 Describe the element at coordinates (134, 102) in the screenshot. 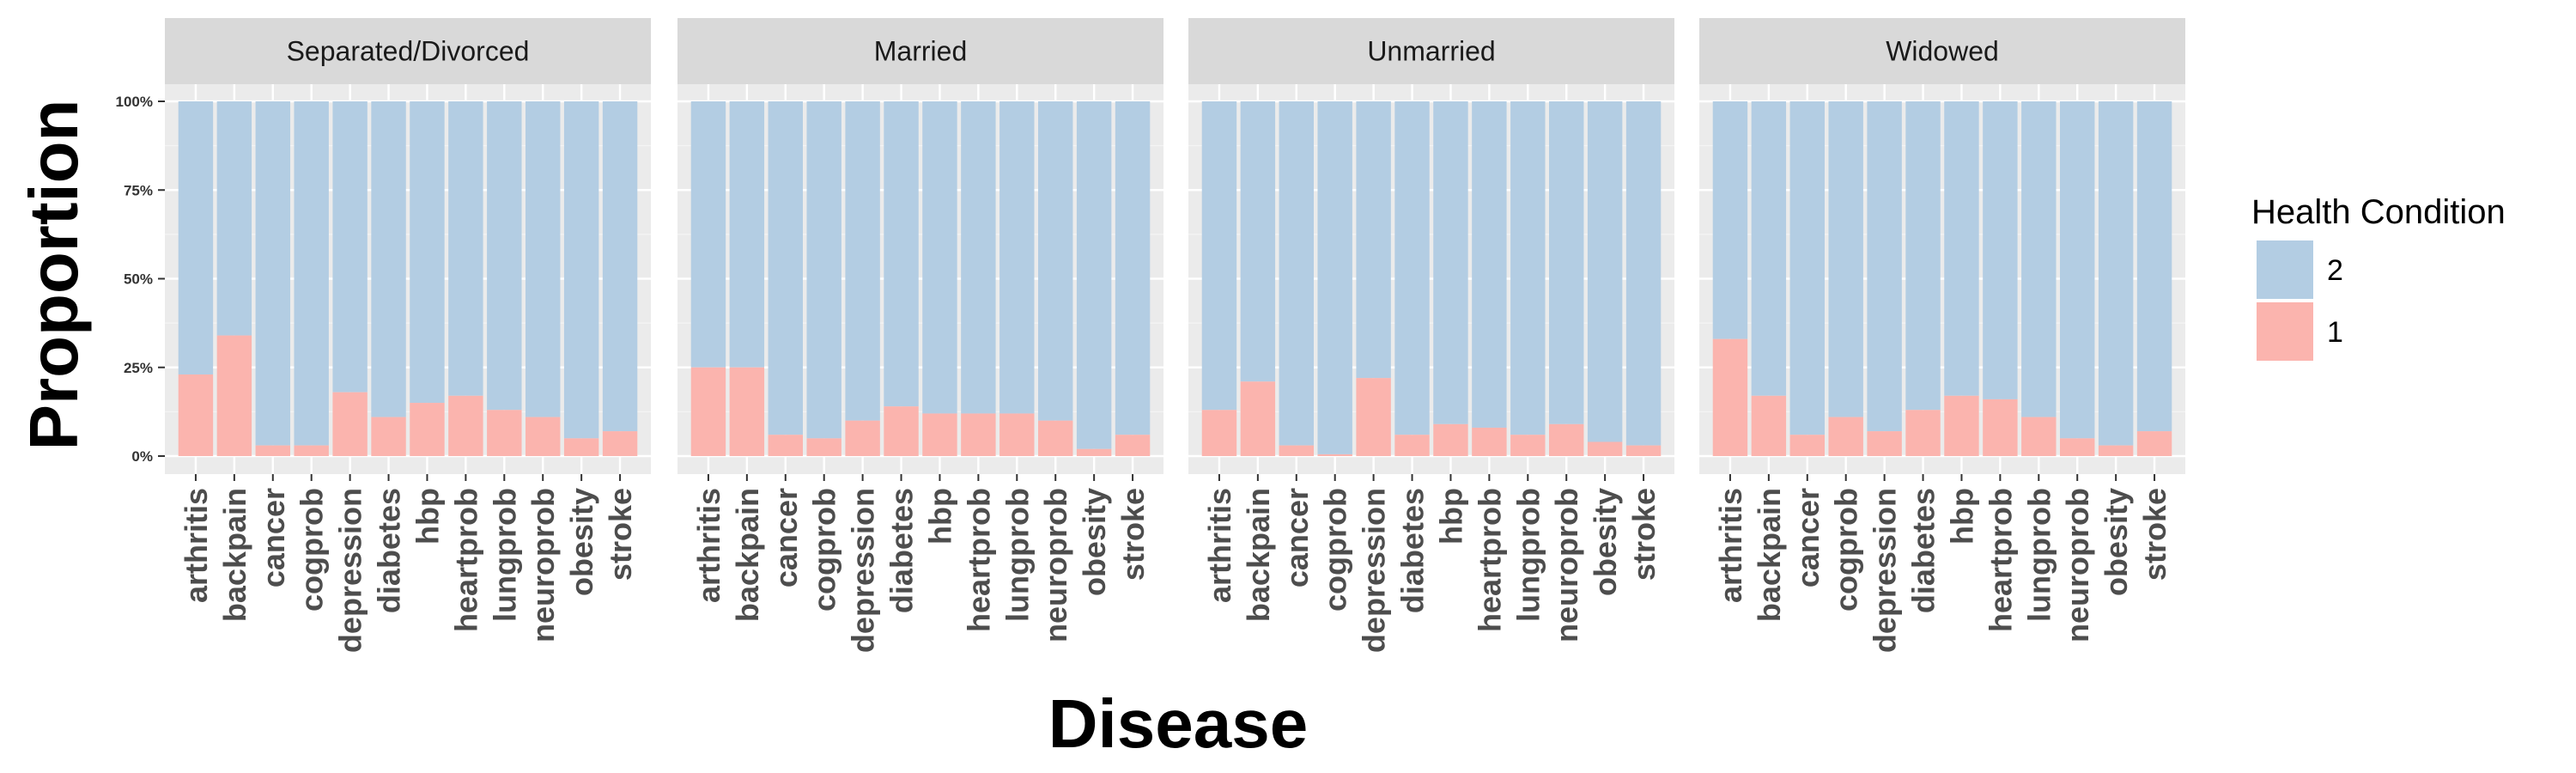

I see `y-tick-label: 100%` at that location.